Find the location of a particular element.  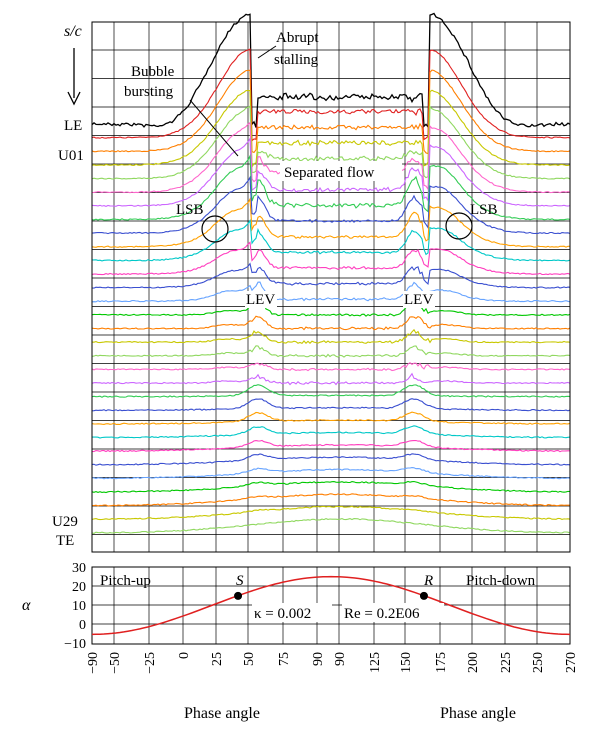

alpha-sine-curve is located at coordinates (331, 605).